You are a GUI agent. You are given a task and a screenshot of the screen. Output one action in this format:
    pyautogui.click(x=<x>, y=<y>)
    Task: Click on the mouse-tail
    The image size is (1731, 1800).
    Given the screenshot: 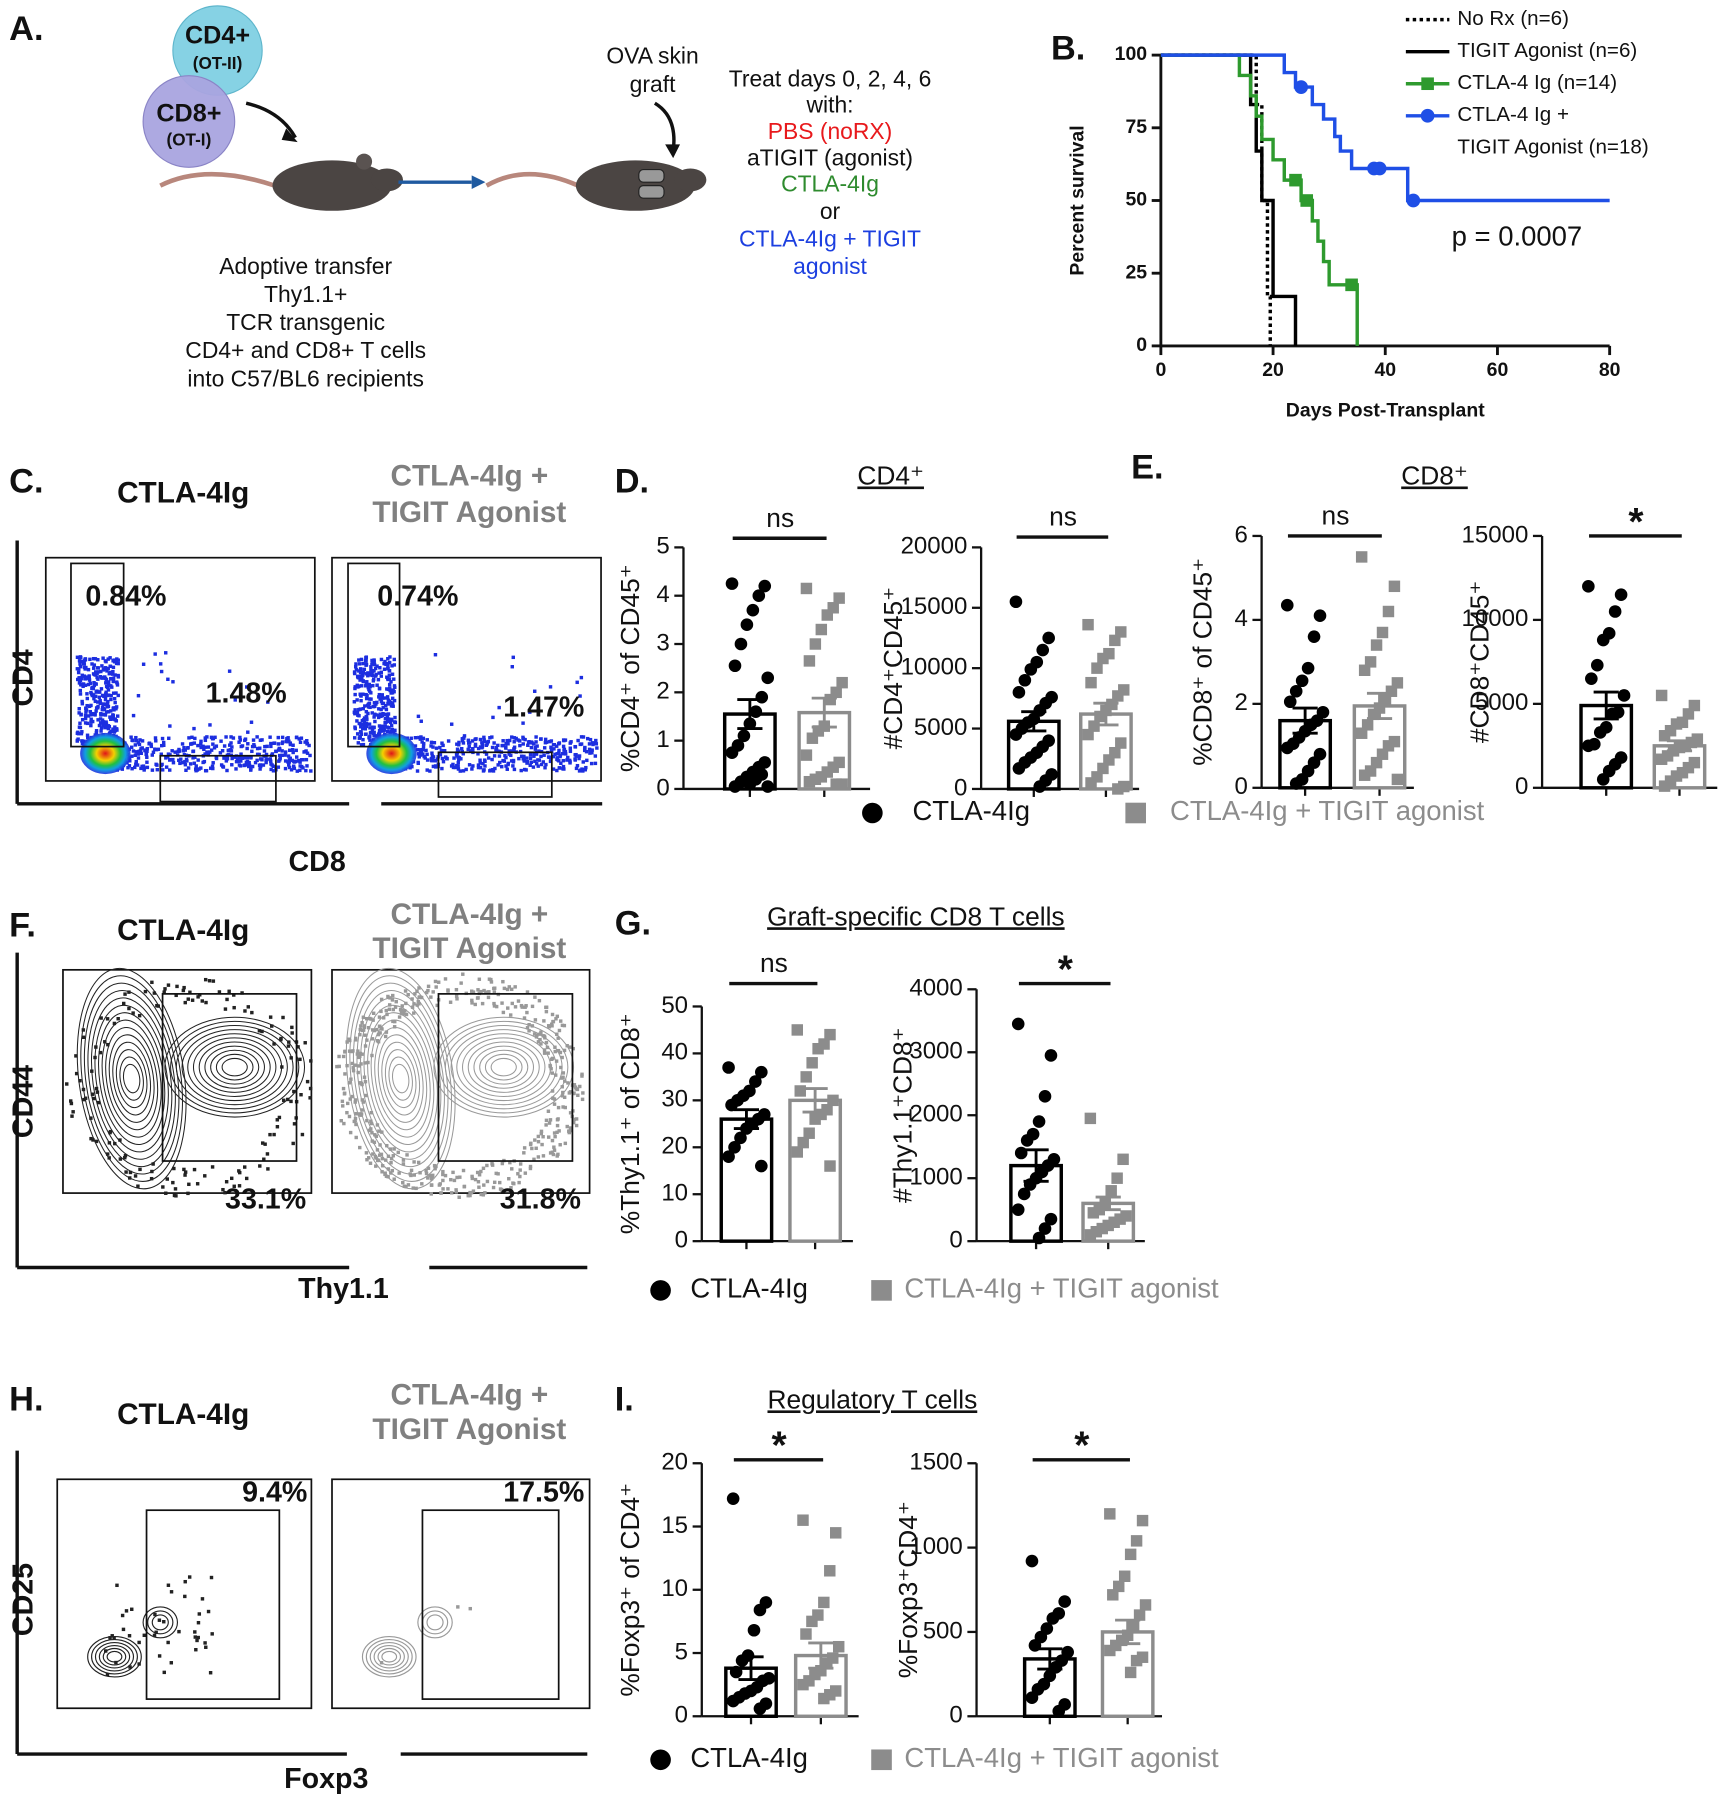 What is the action you would take?
    pyautogui.click(x=217, y=179)
    